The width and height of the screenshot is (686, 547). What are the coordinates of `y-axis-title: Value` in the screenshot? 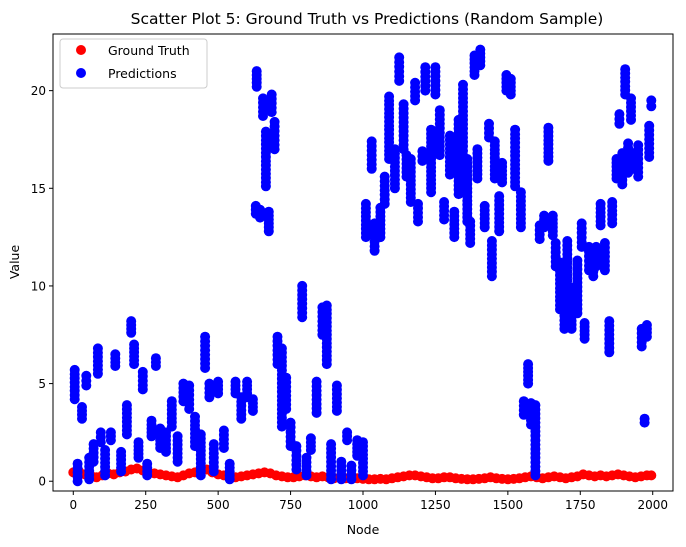 It's located at (14, 262).